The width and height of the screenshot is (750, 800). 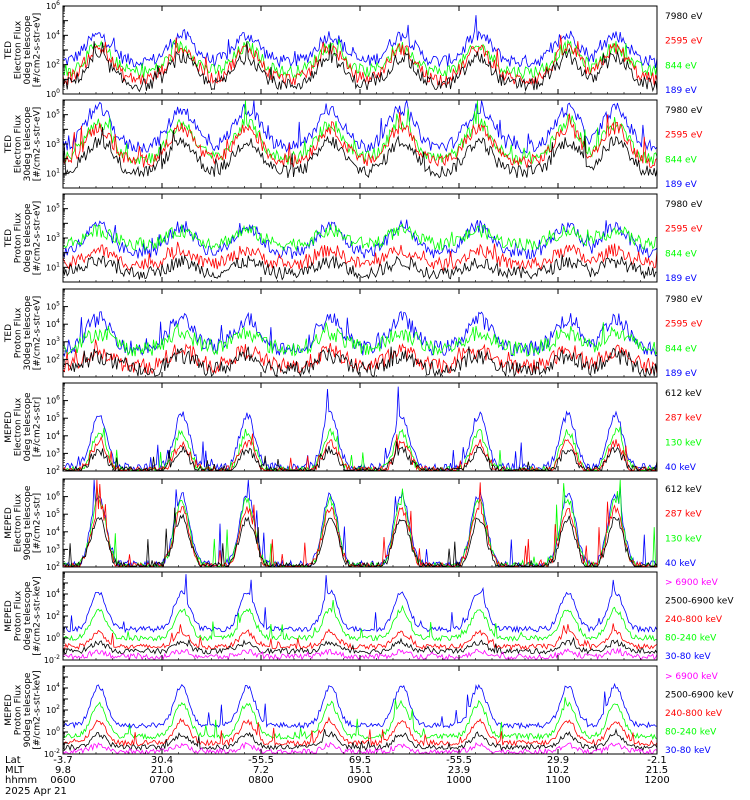 What do you see at coordinates (36, 791) in the screenshot?
I see `date-label: 2025 Apr 21` at bounding box center [36, 791].